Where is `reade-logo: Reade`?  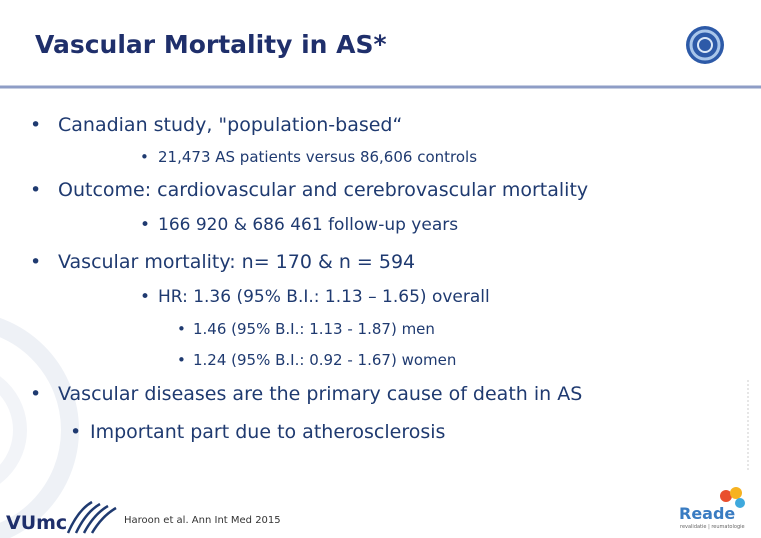 reade-logo: Reade is located at coordinates (707, 513).